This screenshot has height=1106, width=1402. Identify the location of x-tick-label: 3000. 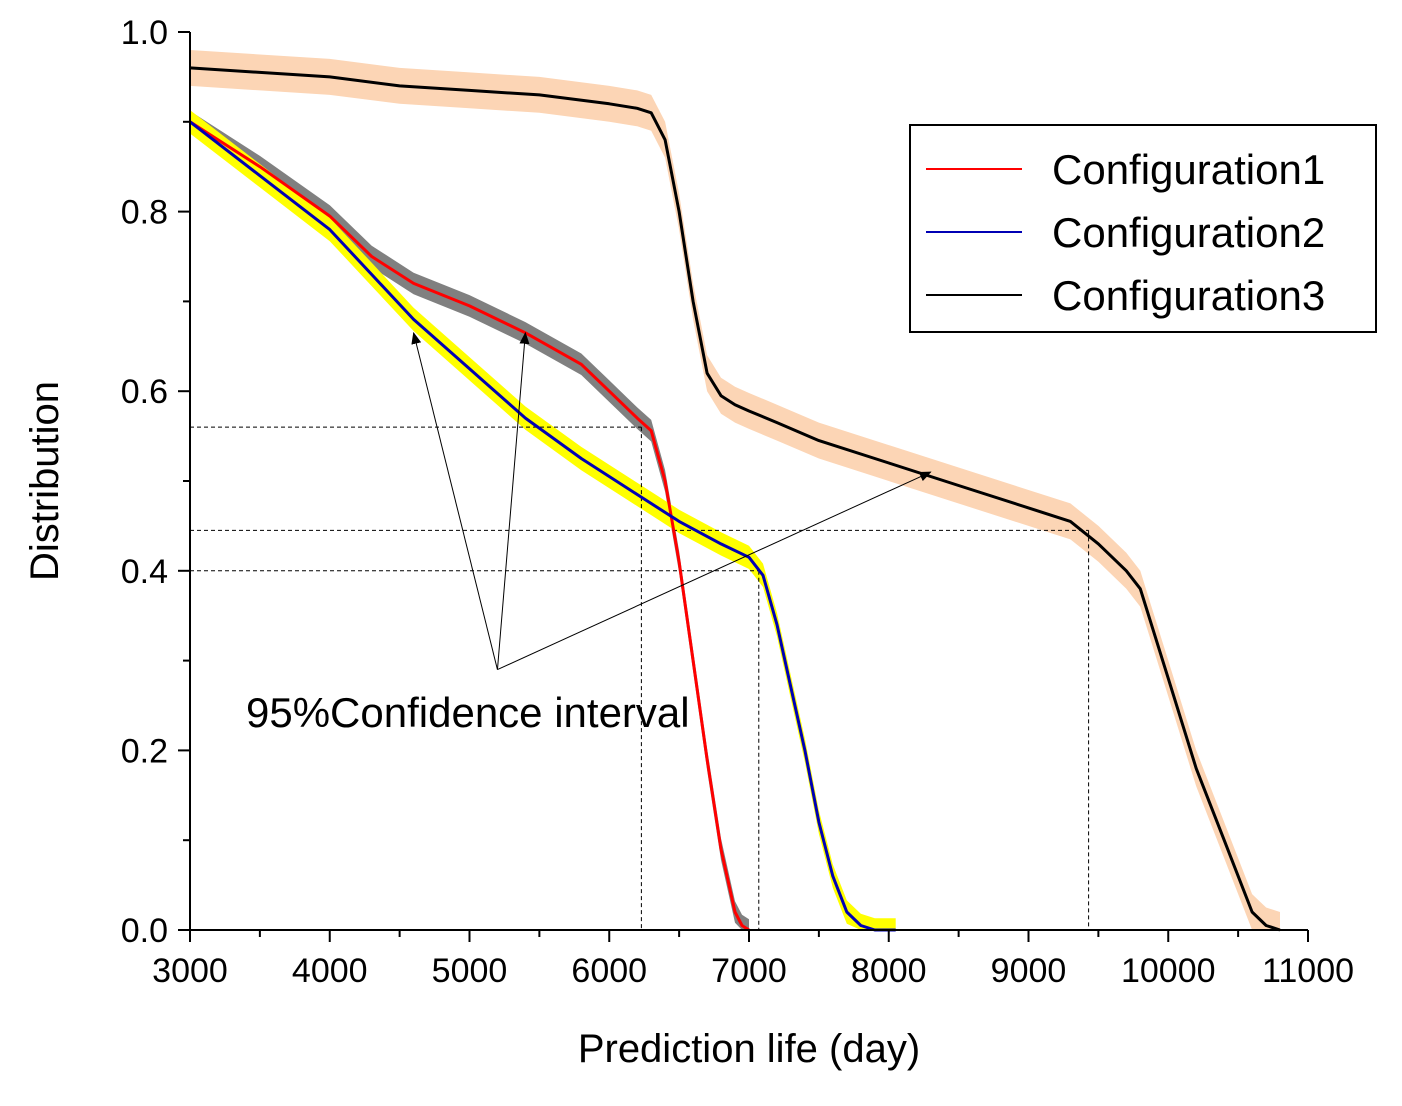
(190, 971).